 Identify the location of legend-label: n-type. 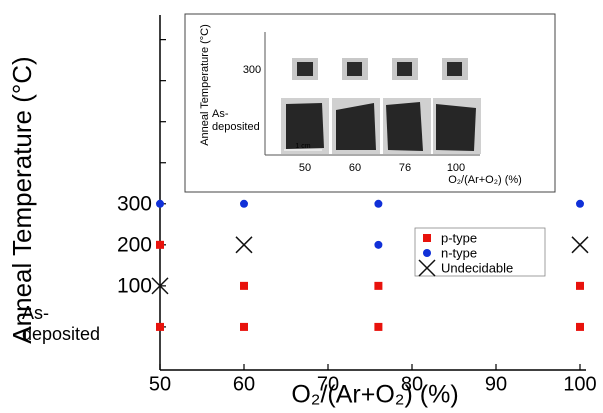
(459, 252).